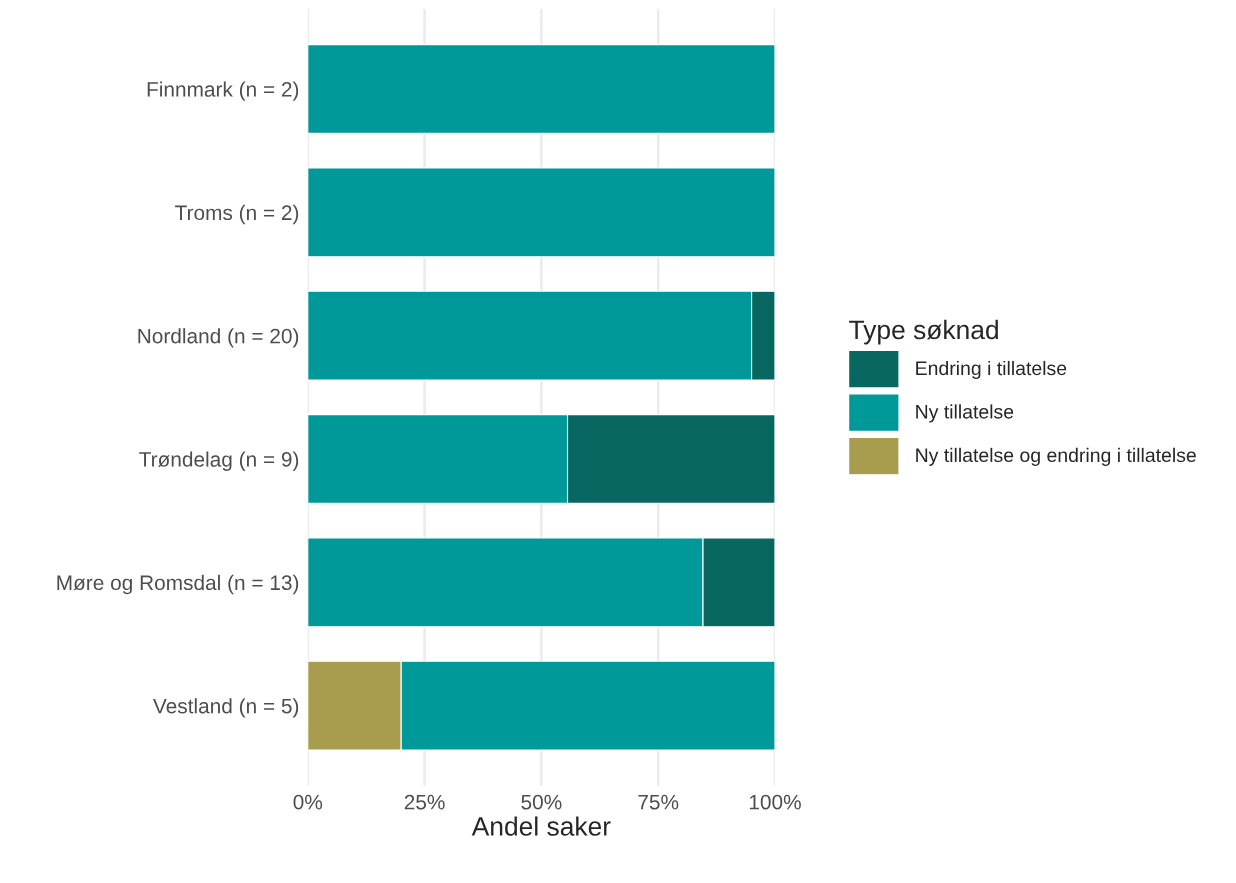  Describe the element at coordinates (424, 802) in the screenshot. I see `x-tick-label: 25%` at that location.